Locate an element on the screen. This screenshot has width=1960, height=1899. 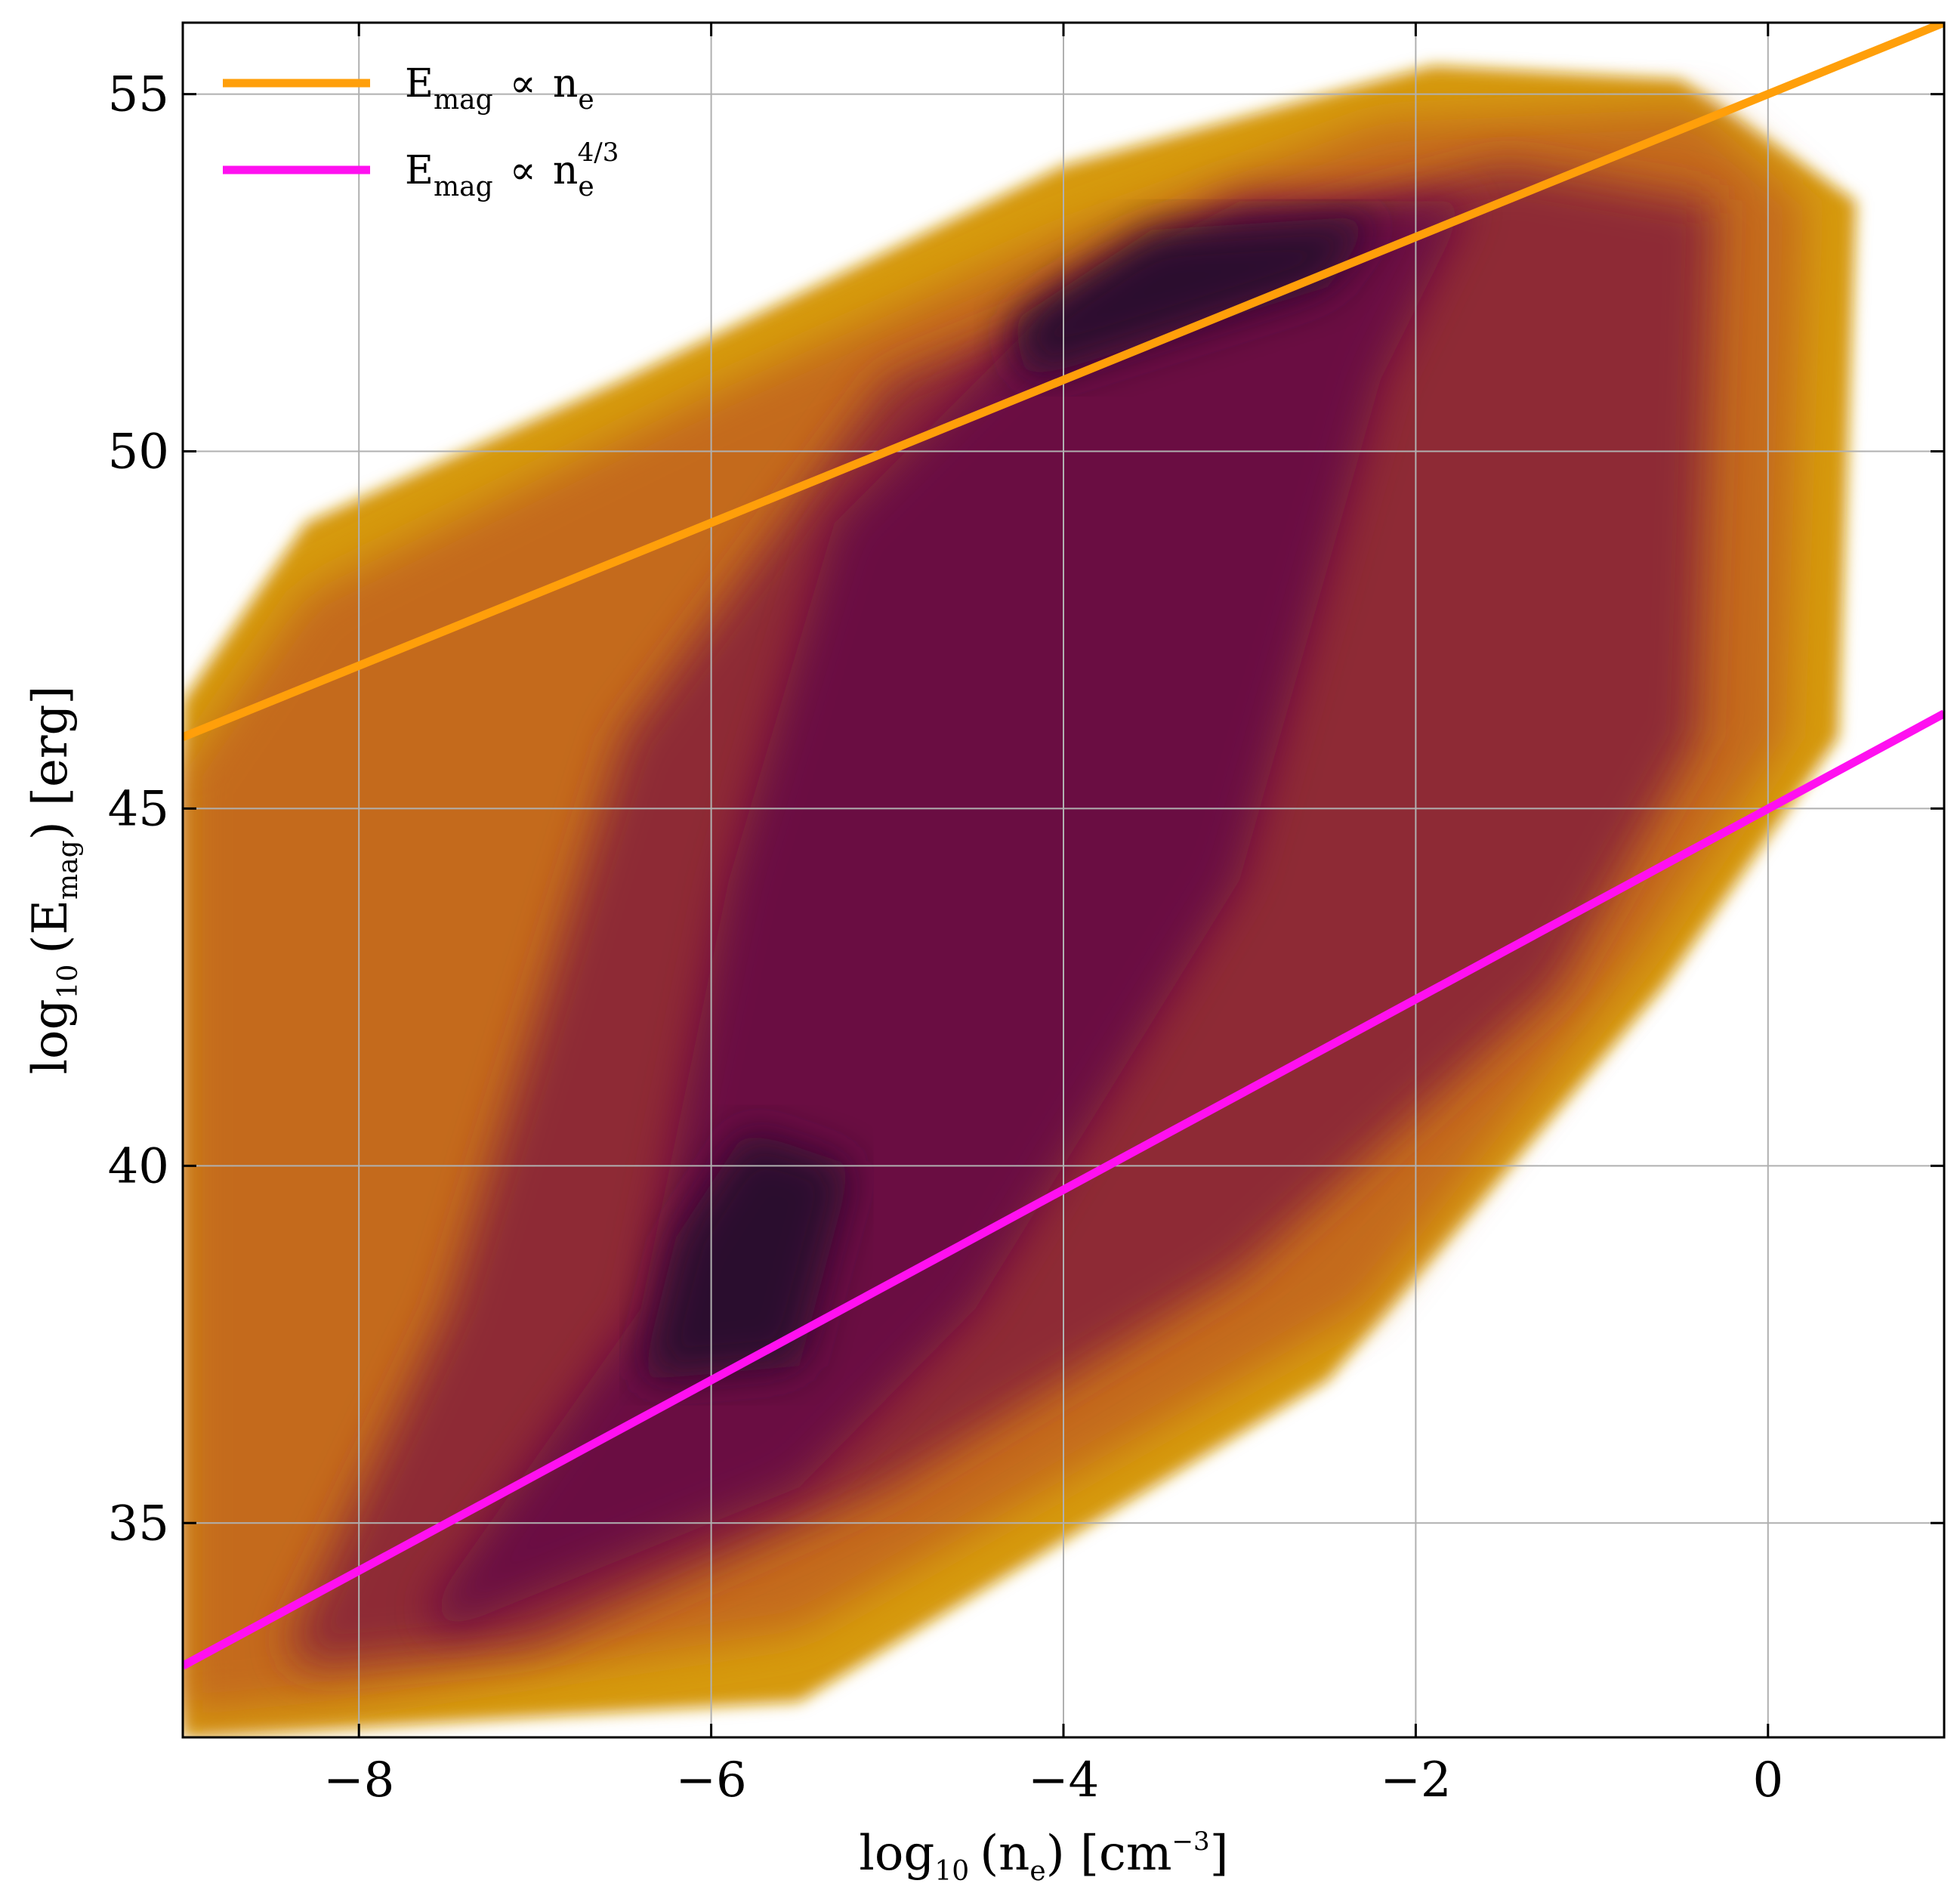
x-tick-label-4: 0 is located at coordinates (1767, 1780).